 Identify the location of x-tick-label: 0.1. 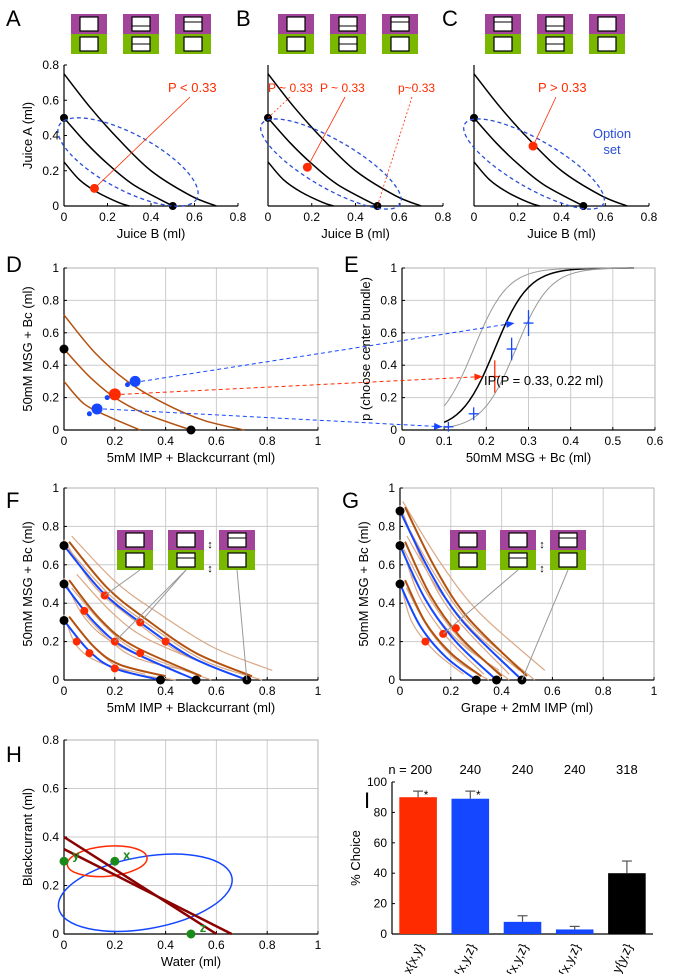
(444, 441).